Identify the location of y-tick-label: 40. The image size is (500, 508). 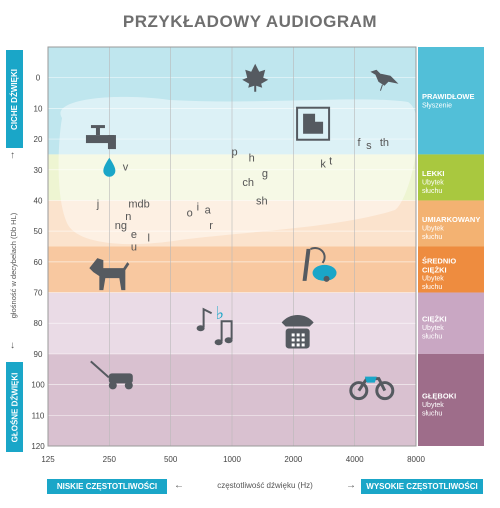
(38, 200).